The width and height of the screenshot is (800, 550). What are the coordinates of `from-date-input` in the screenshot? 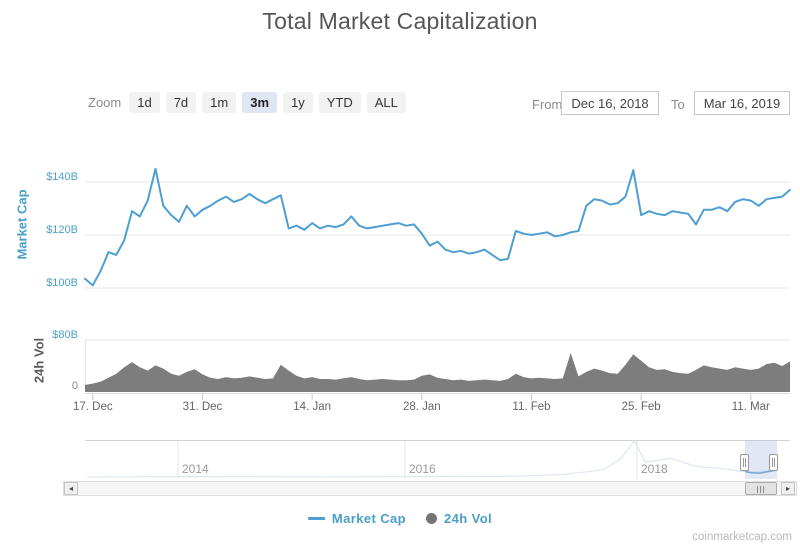 It's located at (610, 103).